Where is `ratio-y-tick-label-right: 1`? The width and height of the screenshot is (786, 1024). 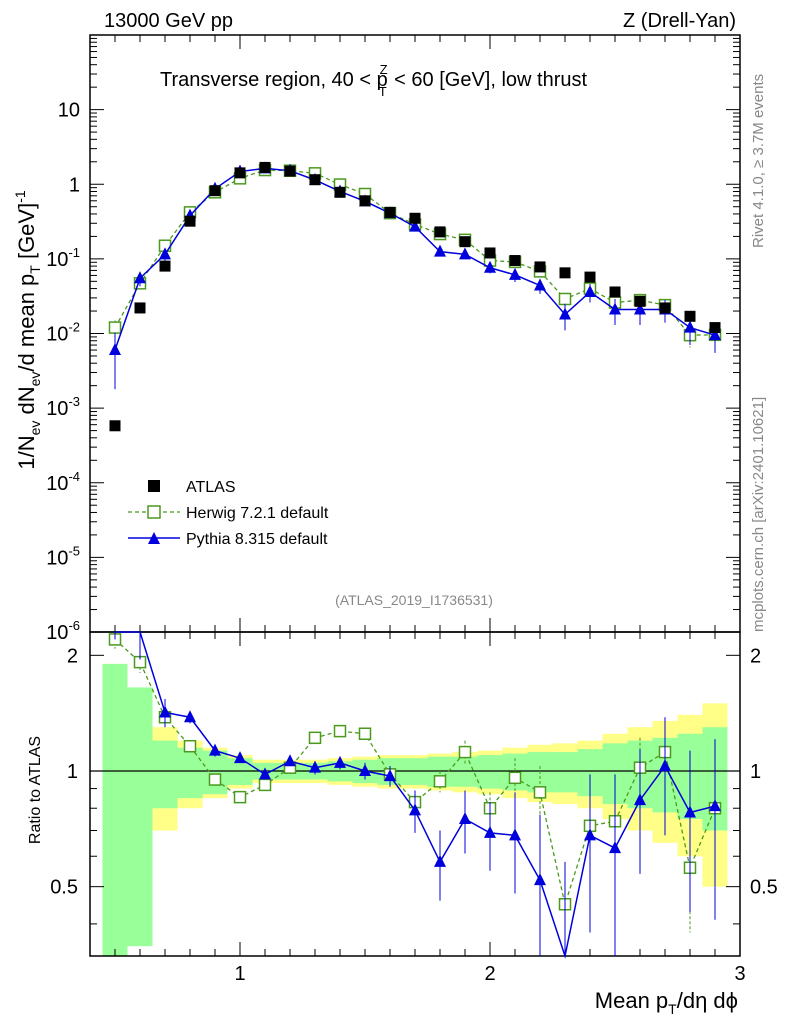
ratio-y-tick-label-right: 1 is located at coordinates (755, 772).